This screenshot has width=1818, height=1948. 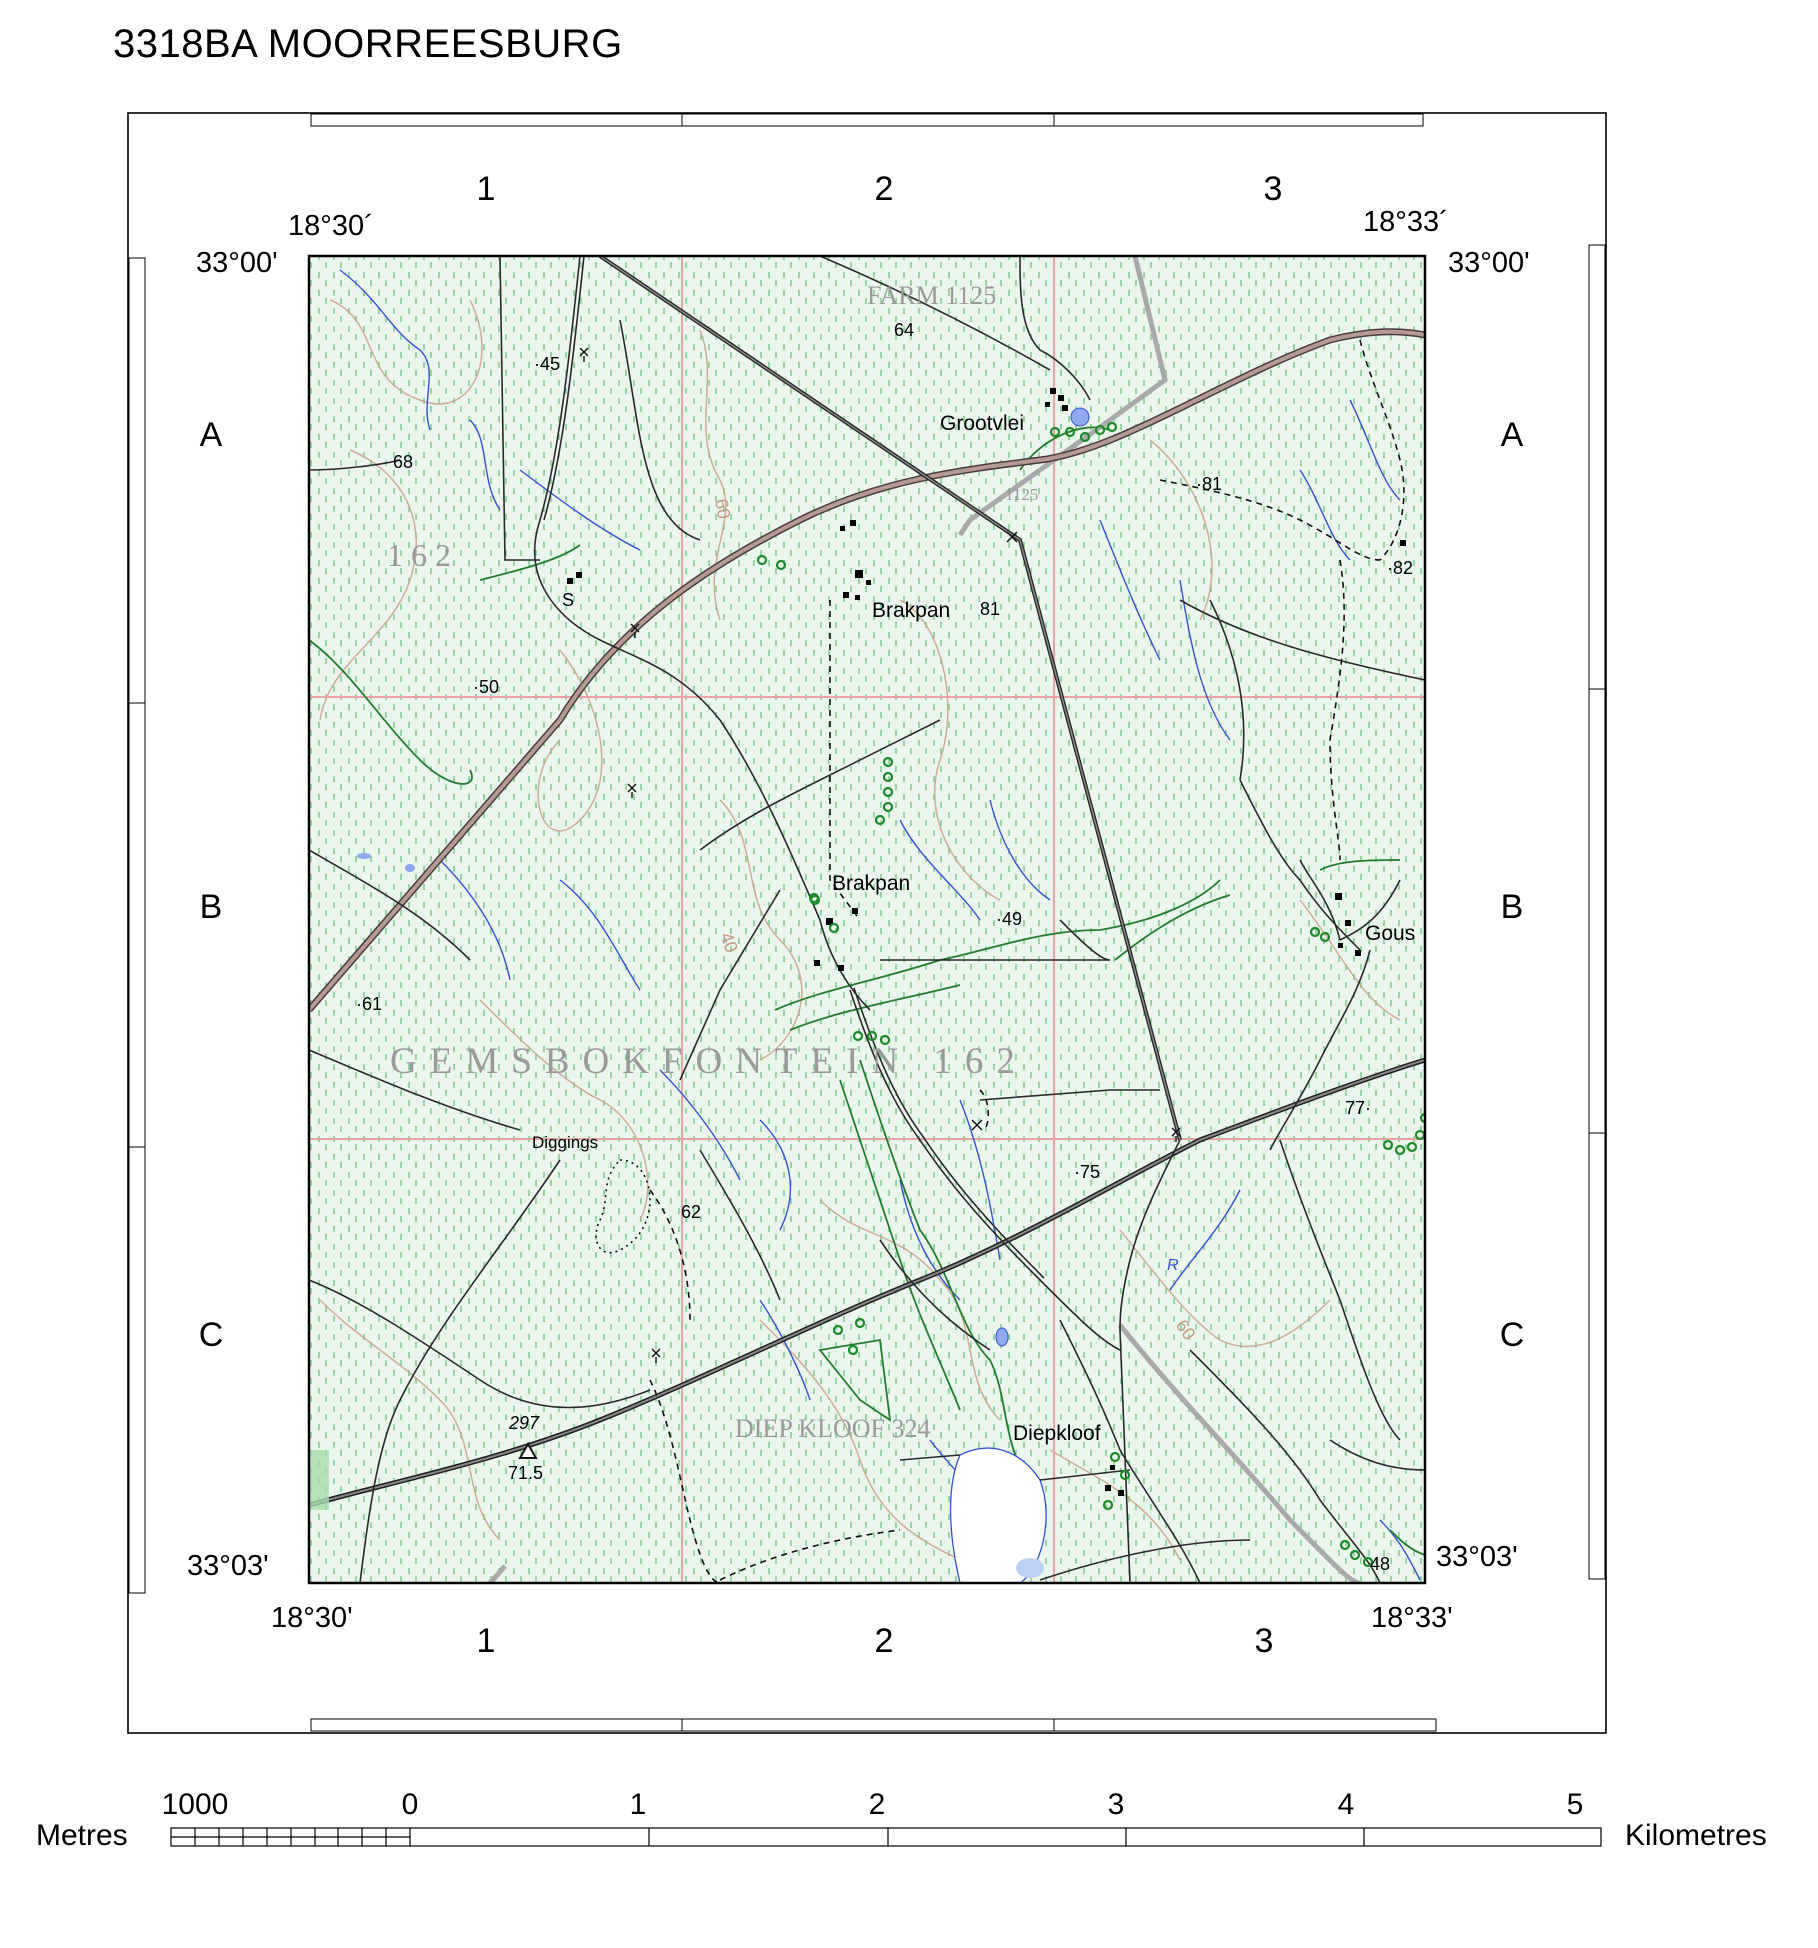 I want to click on row-label-right-c: C, so click(x=1512, y=1335).